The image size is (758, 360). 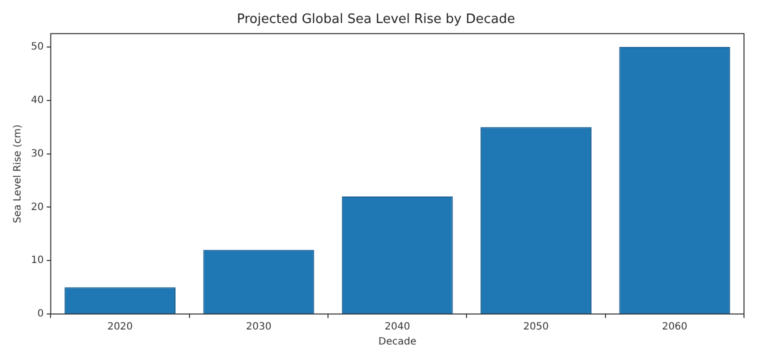 I want to click on y-axis-title: Sea Level Rise (cm), so click(x=18, y=174).